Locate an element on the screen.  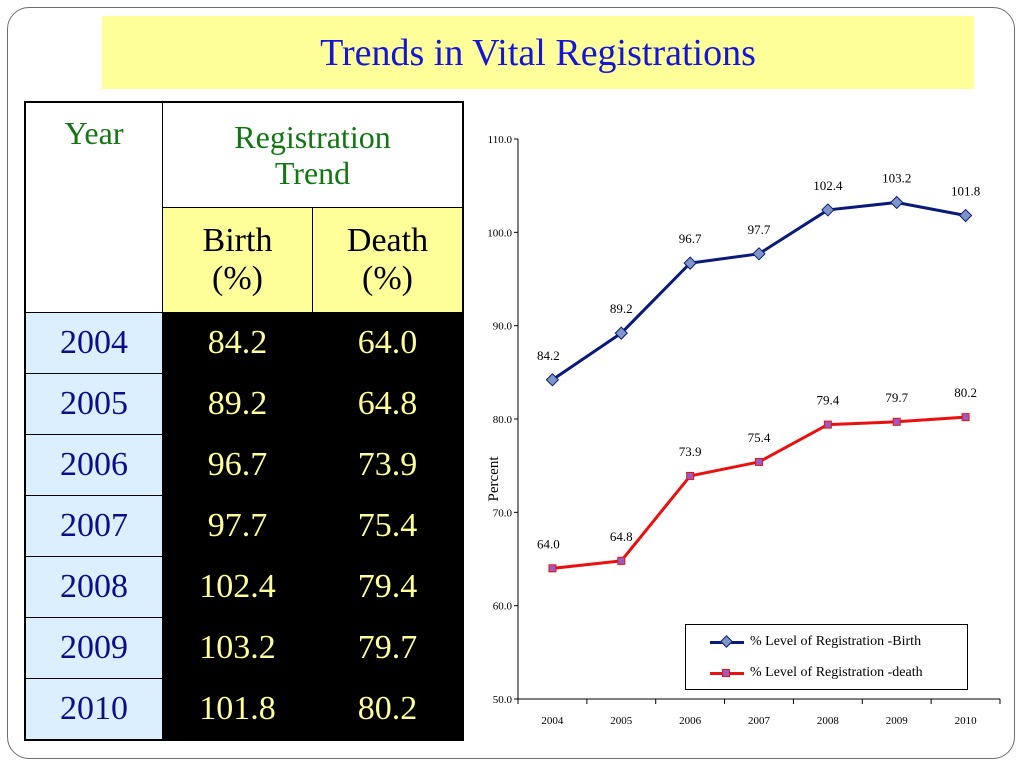
header-registration-trend: Registration Trend is located at coordinates (313, 154).